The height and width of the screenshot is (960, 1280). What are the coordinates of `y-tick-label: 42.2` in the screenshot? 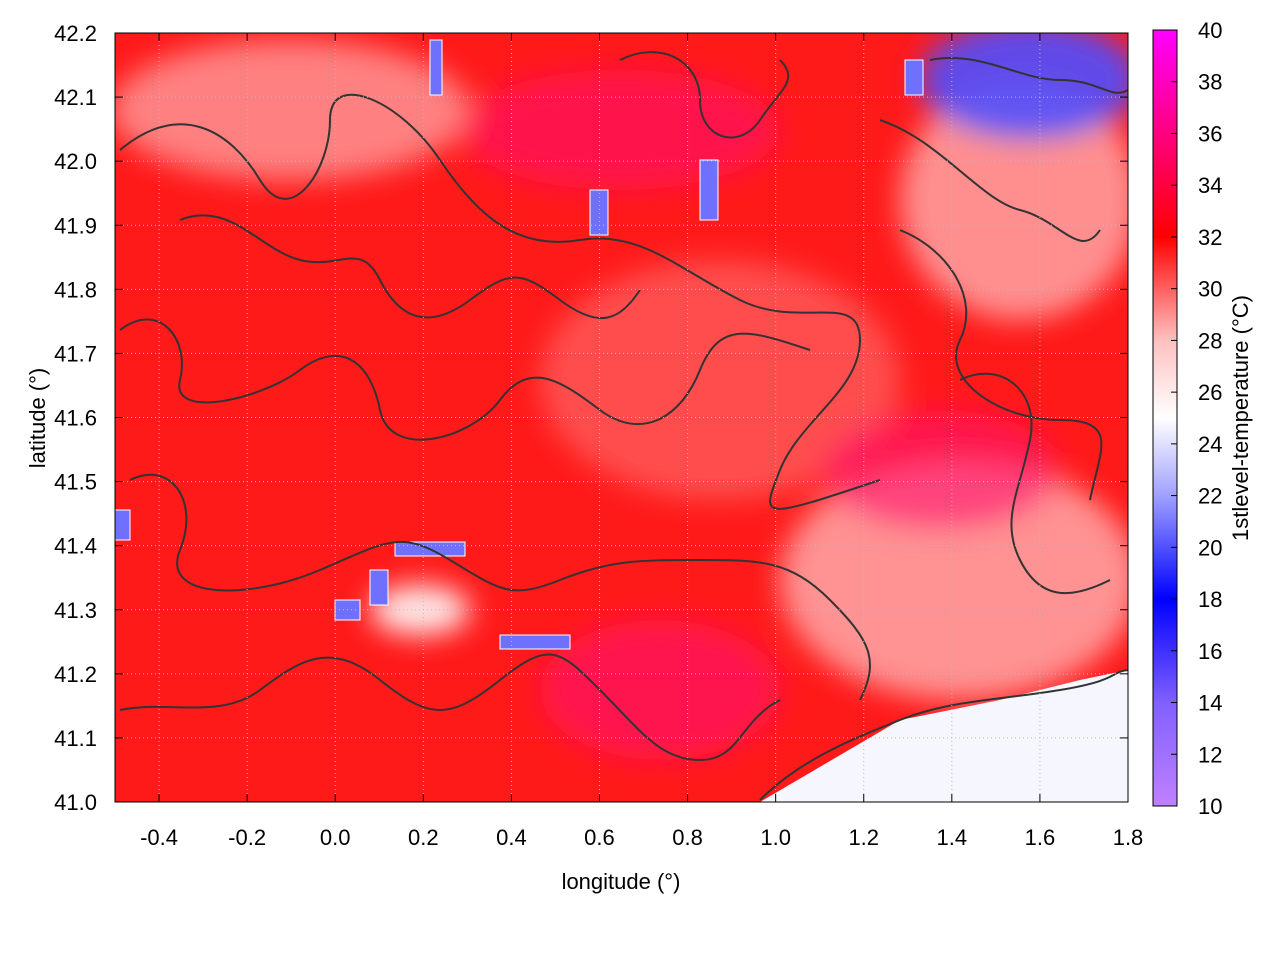 It's located at (75, 33).